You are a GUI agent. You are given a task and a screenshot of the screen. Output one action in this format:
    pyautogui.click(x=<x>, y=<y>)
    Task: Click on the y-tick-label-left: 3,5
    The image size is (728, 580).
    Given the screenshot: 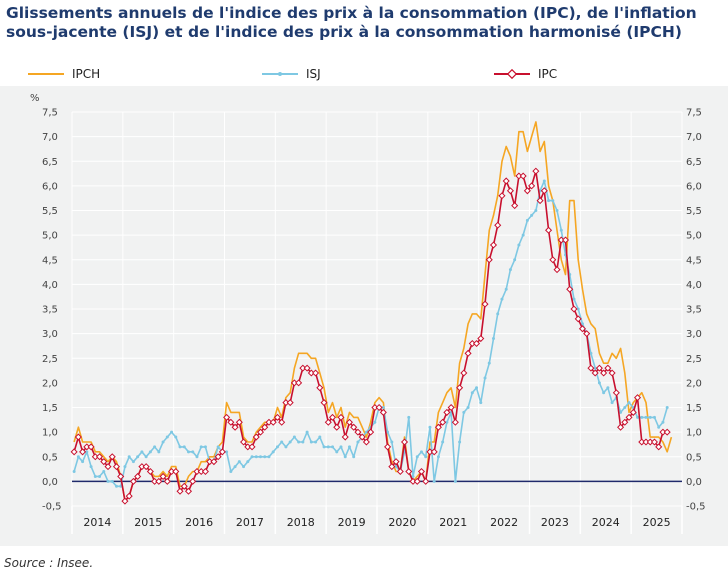 What is the action you would take?
    pyautogui.click(x=50, y=310)
    